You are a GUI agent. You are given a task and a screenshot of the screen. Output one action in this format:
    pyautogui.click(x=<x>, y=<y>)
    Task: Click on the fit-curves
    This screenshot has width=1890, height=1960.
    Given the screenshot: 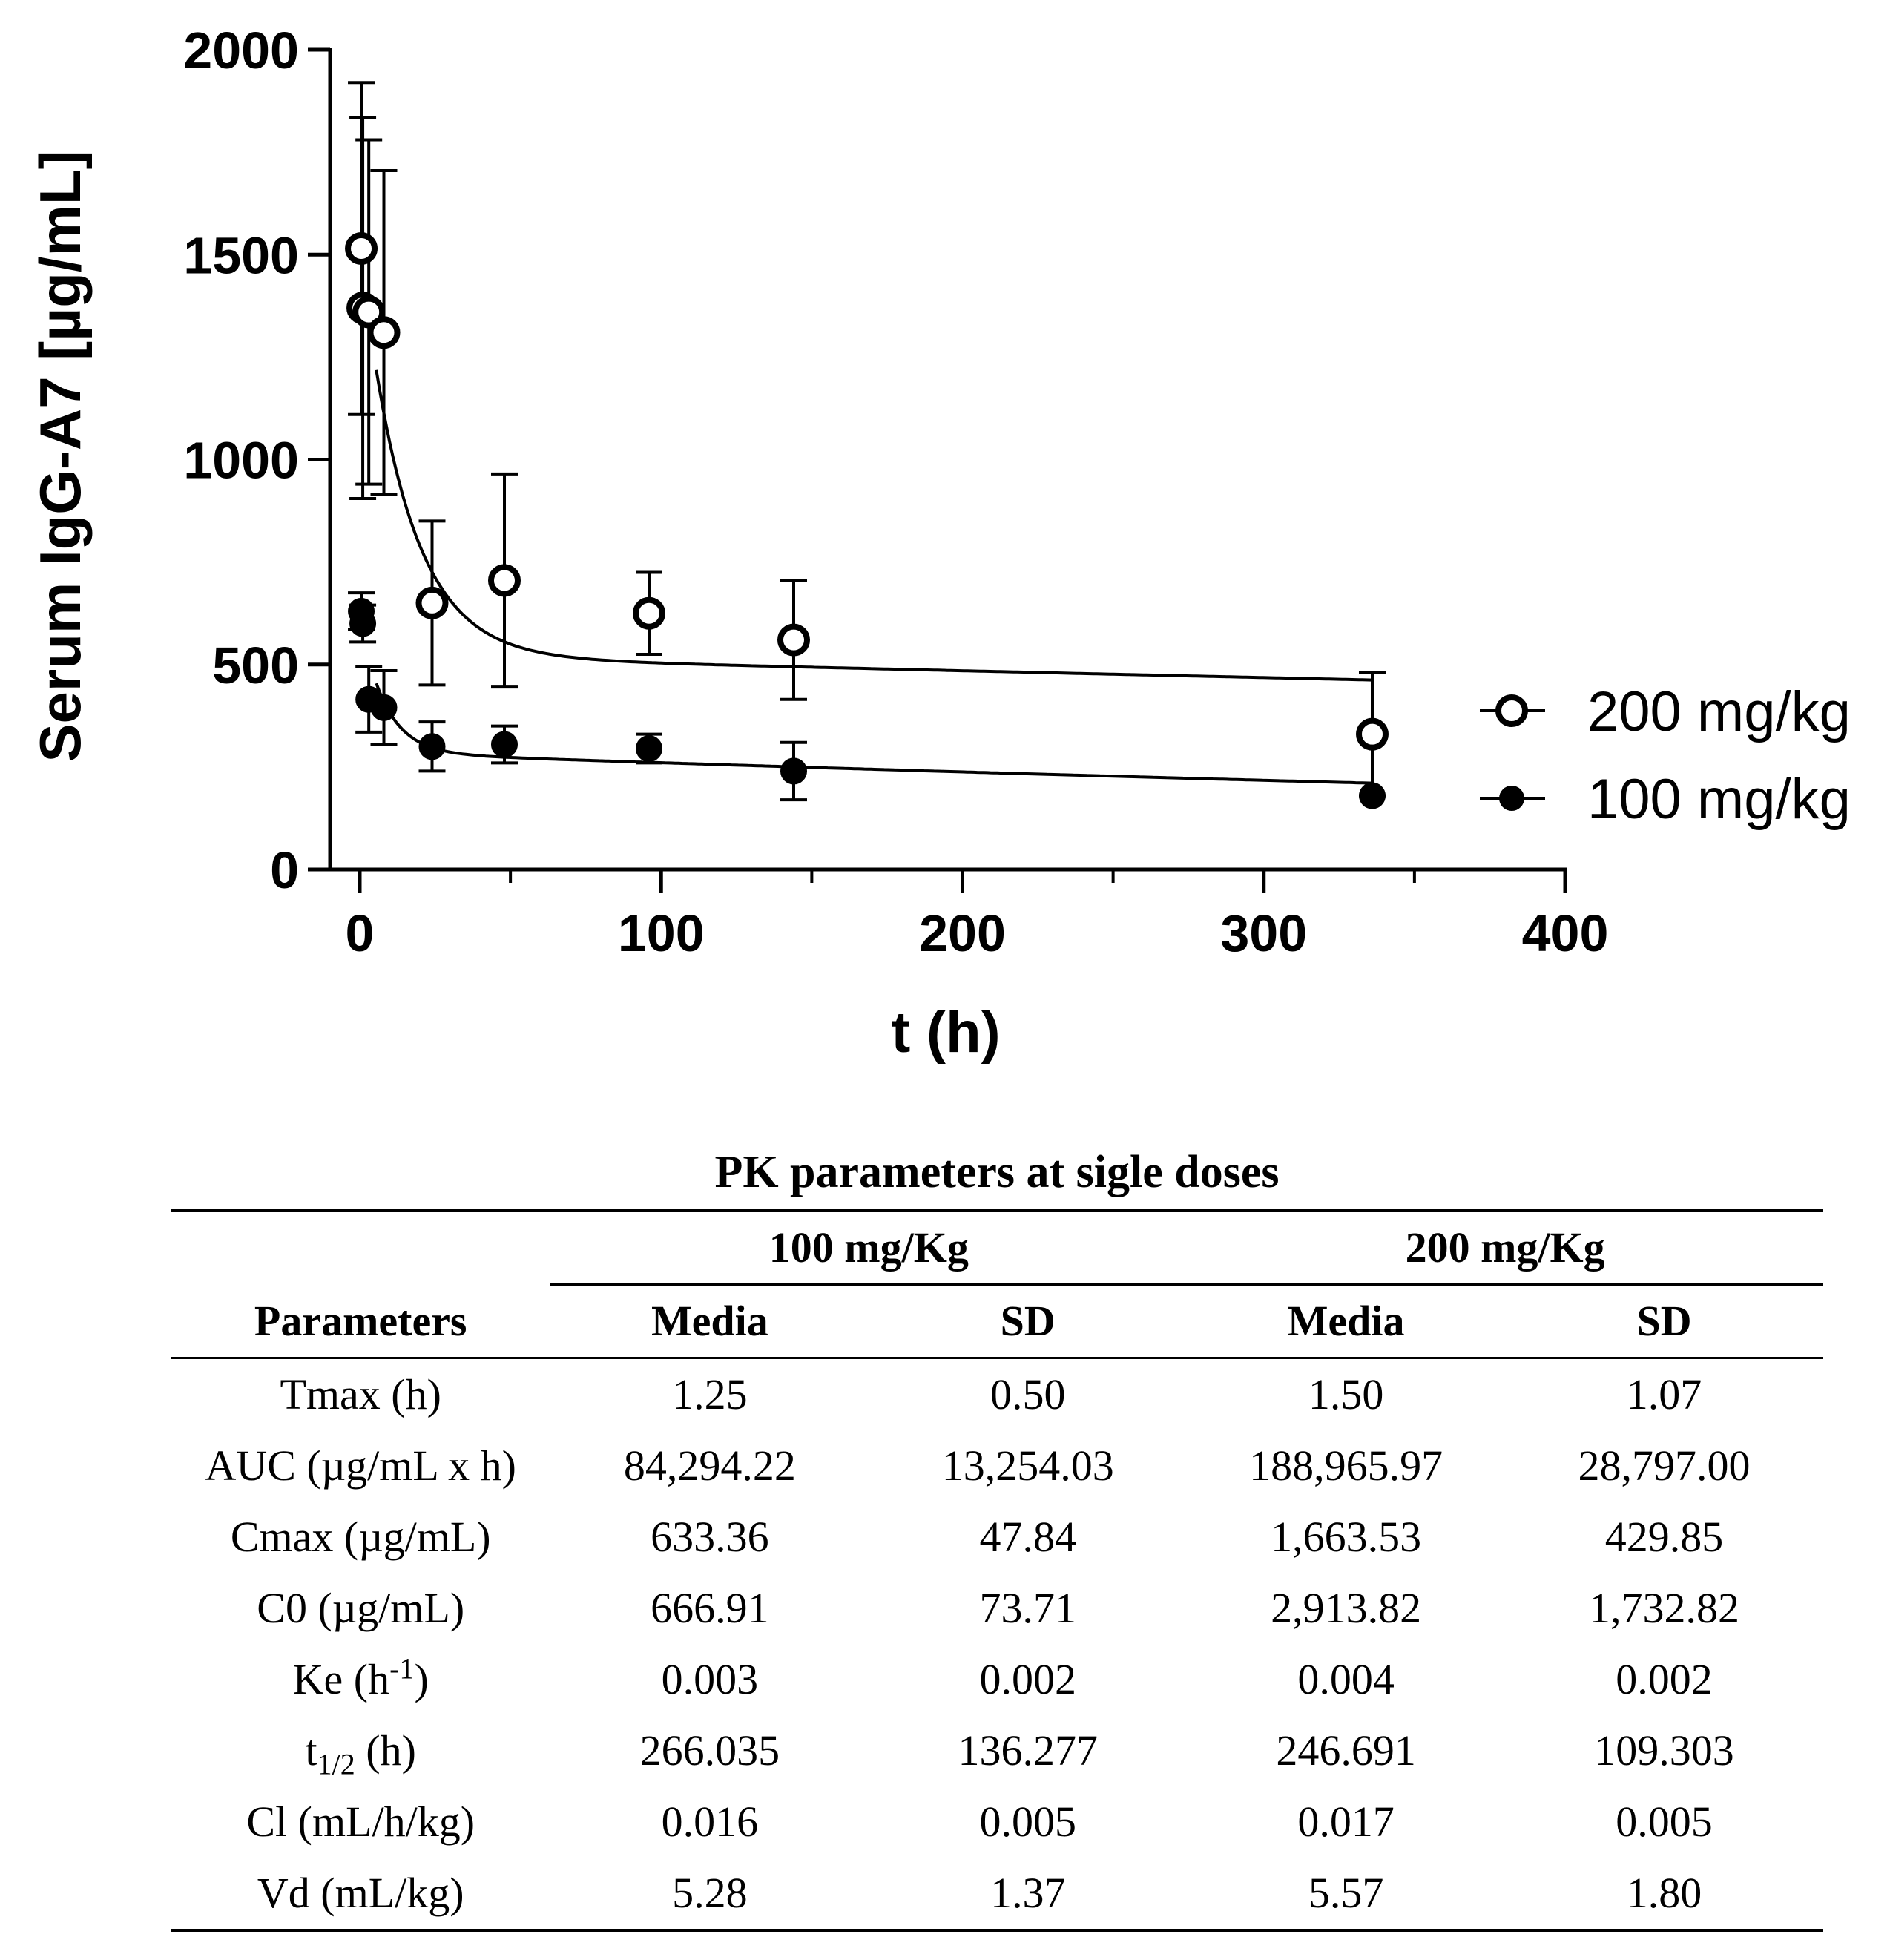 What is the action you would take?
    pyautogui.click(x=874, y=577)
    